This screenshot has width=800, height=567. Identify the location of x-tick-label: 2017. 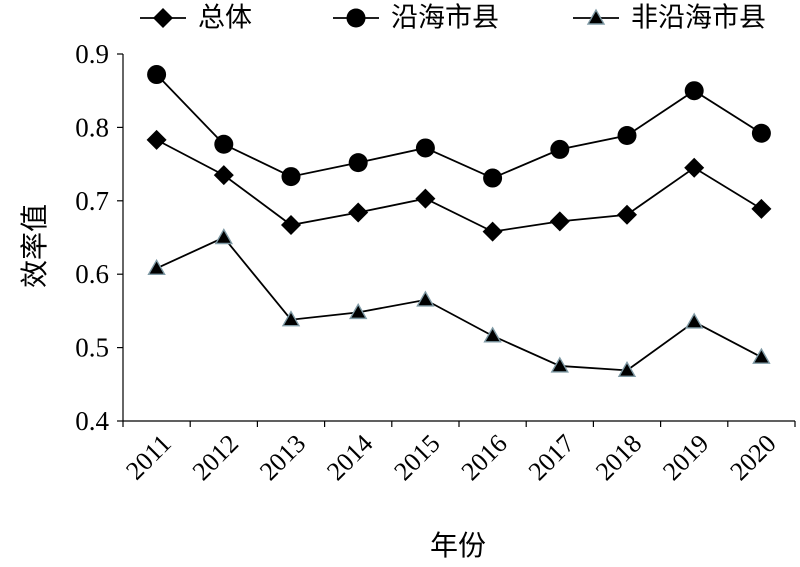
(551, 457).